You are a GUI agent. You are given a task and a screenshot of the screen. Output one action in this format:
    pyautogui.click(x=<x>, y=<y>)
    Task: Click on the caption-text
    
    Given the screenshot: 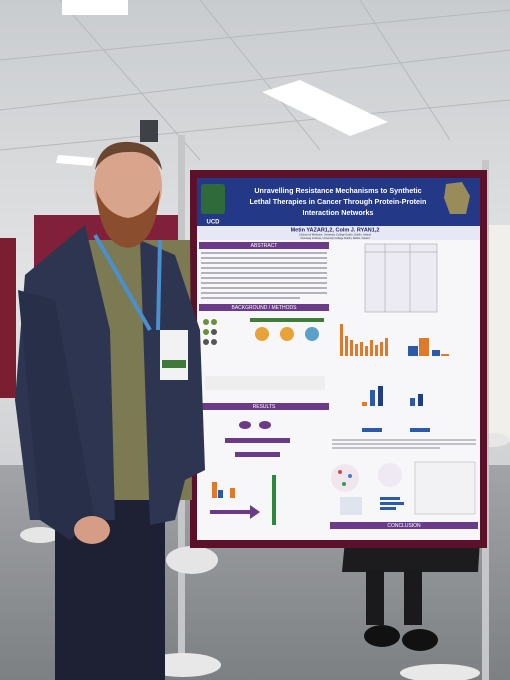 What is the action you would take?
    pyautogui.click(x=404, y=444)
    